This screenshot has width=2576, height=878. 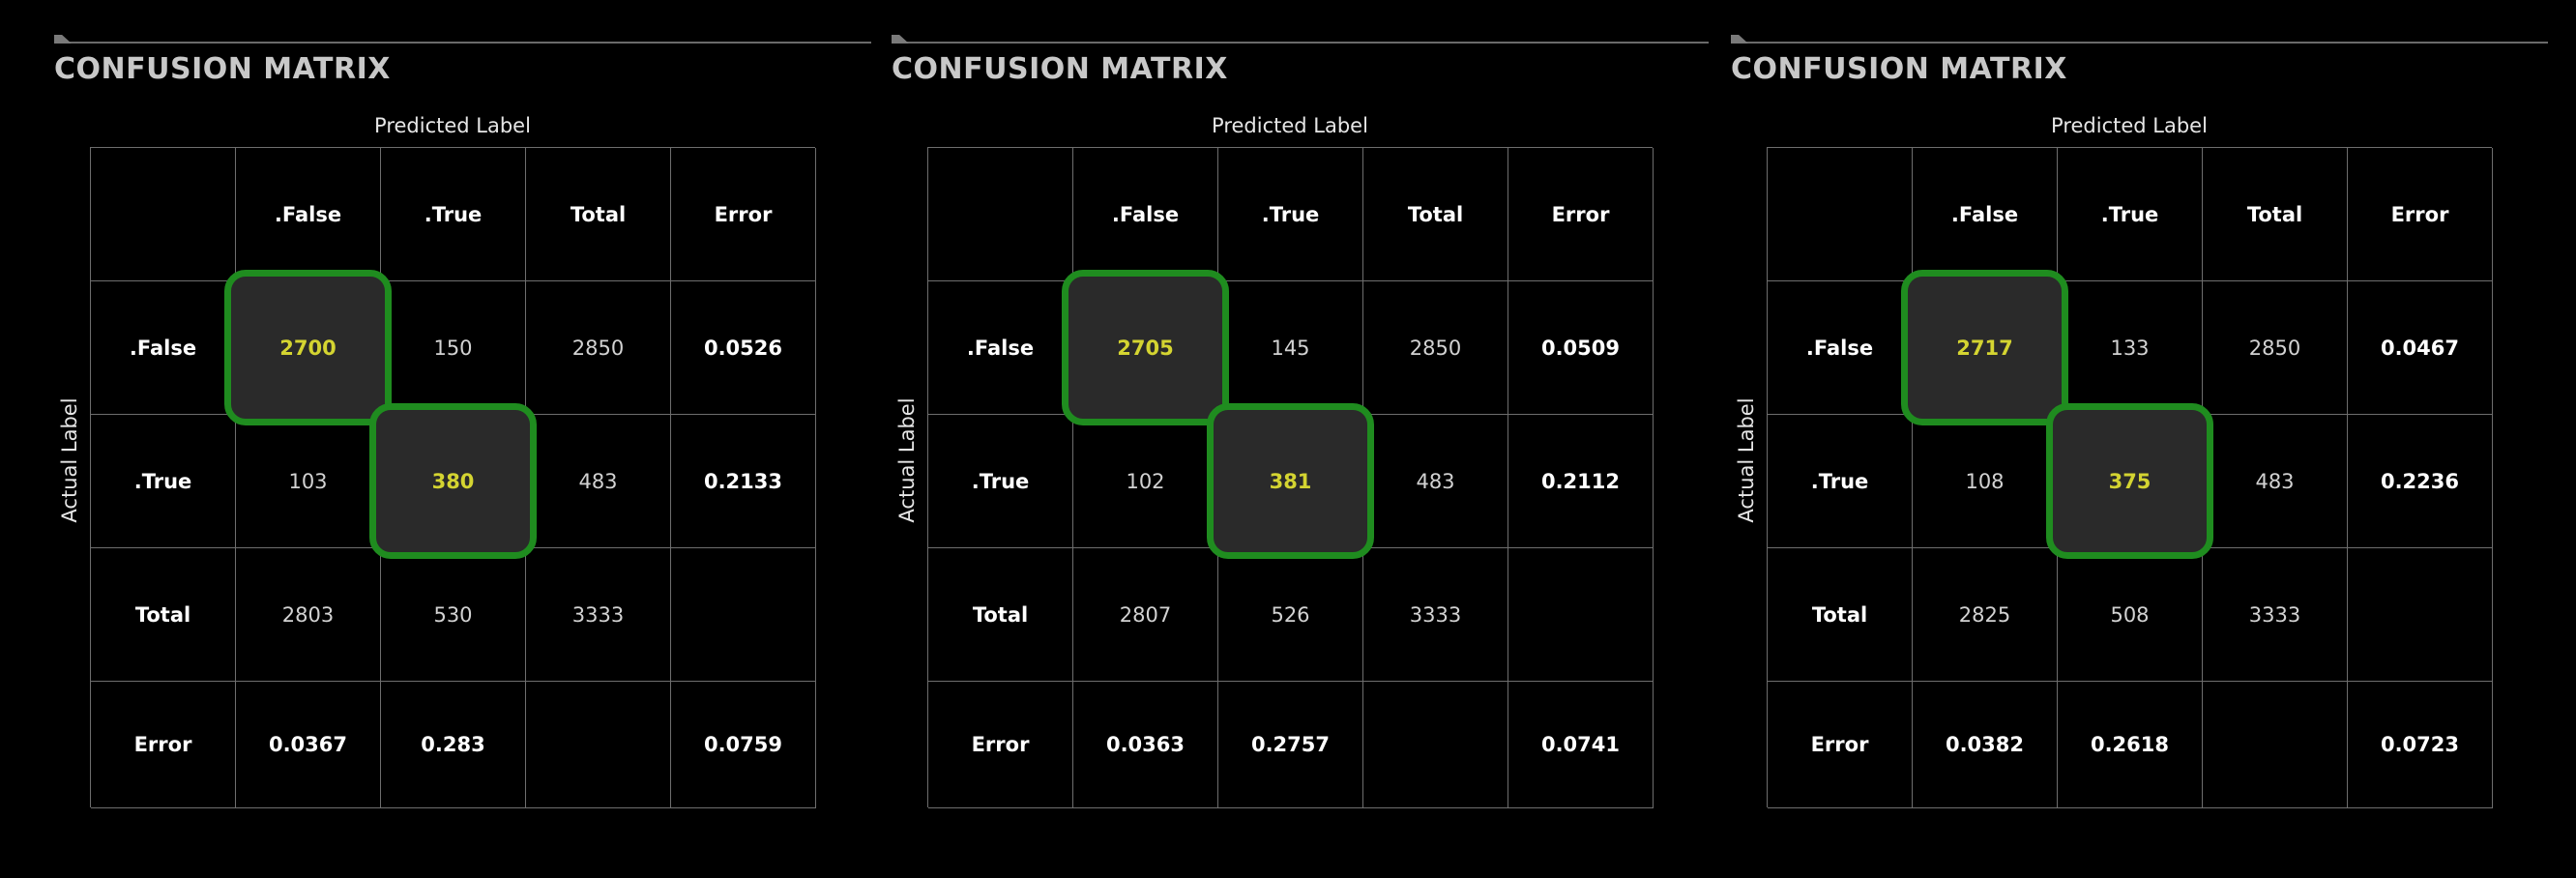 What do you see at coordinates (1581, 745) in the screenshot?
I see `matrix-cell: 0.0741` at bounding box center [1581, 745].